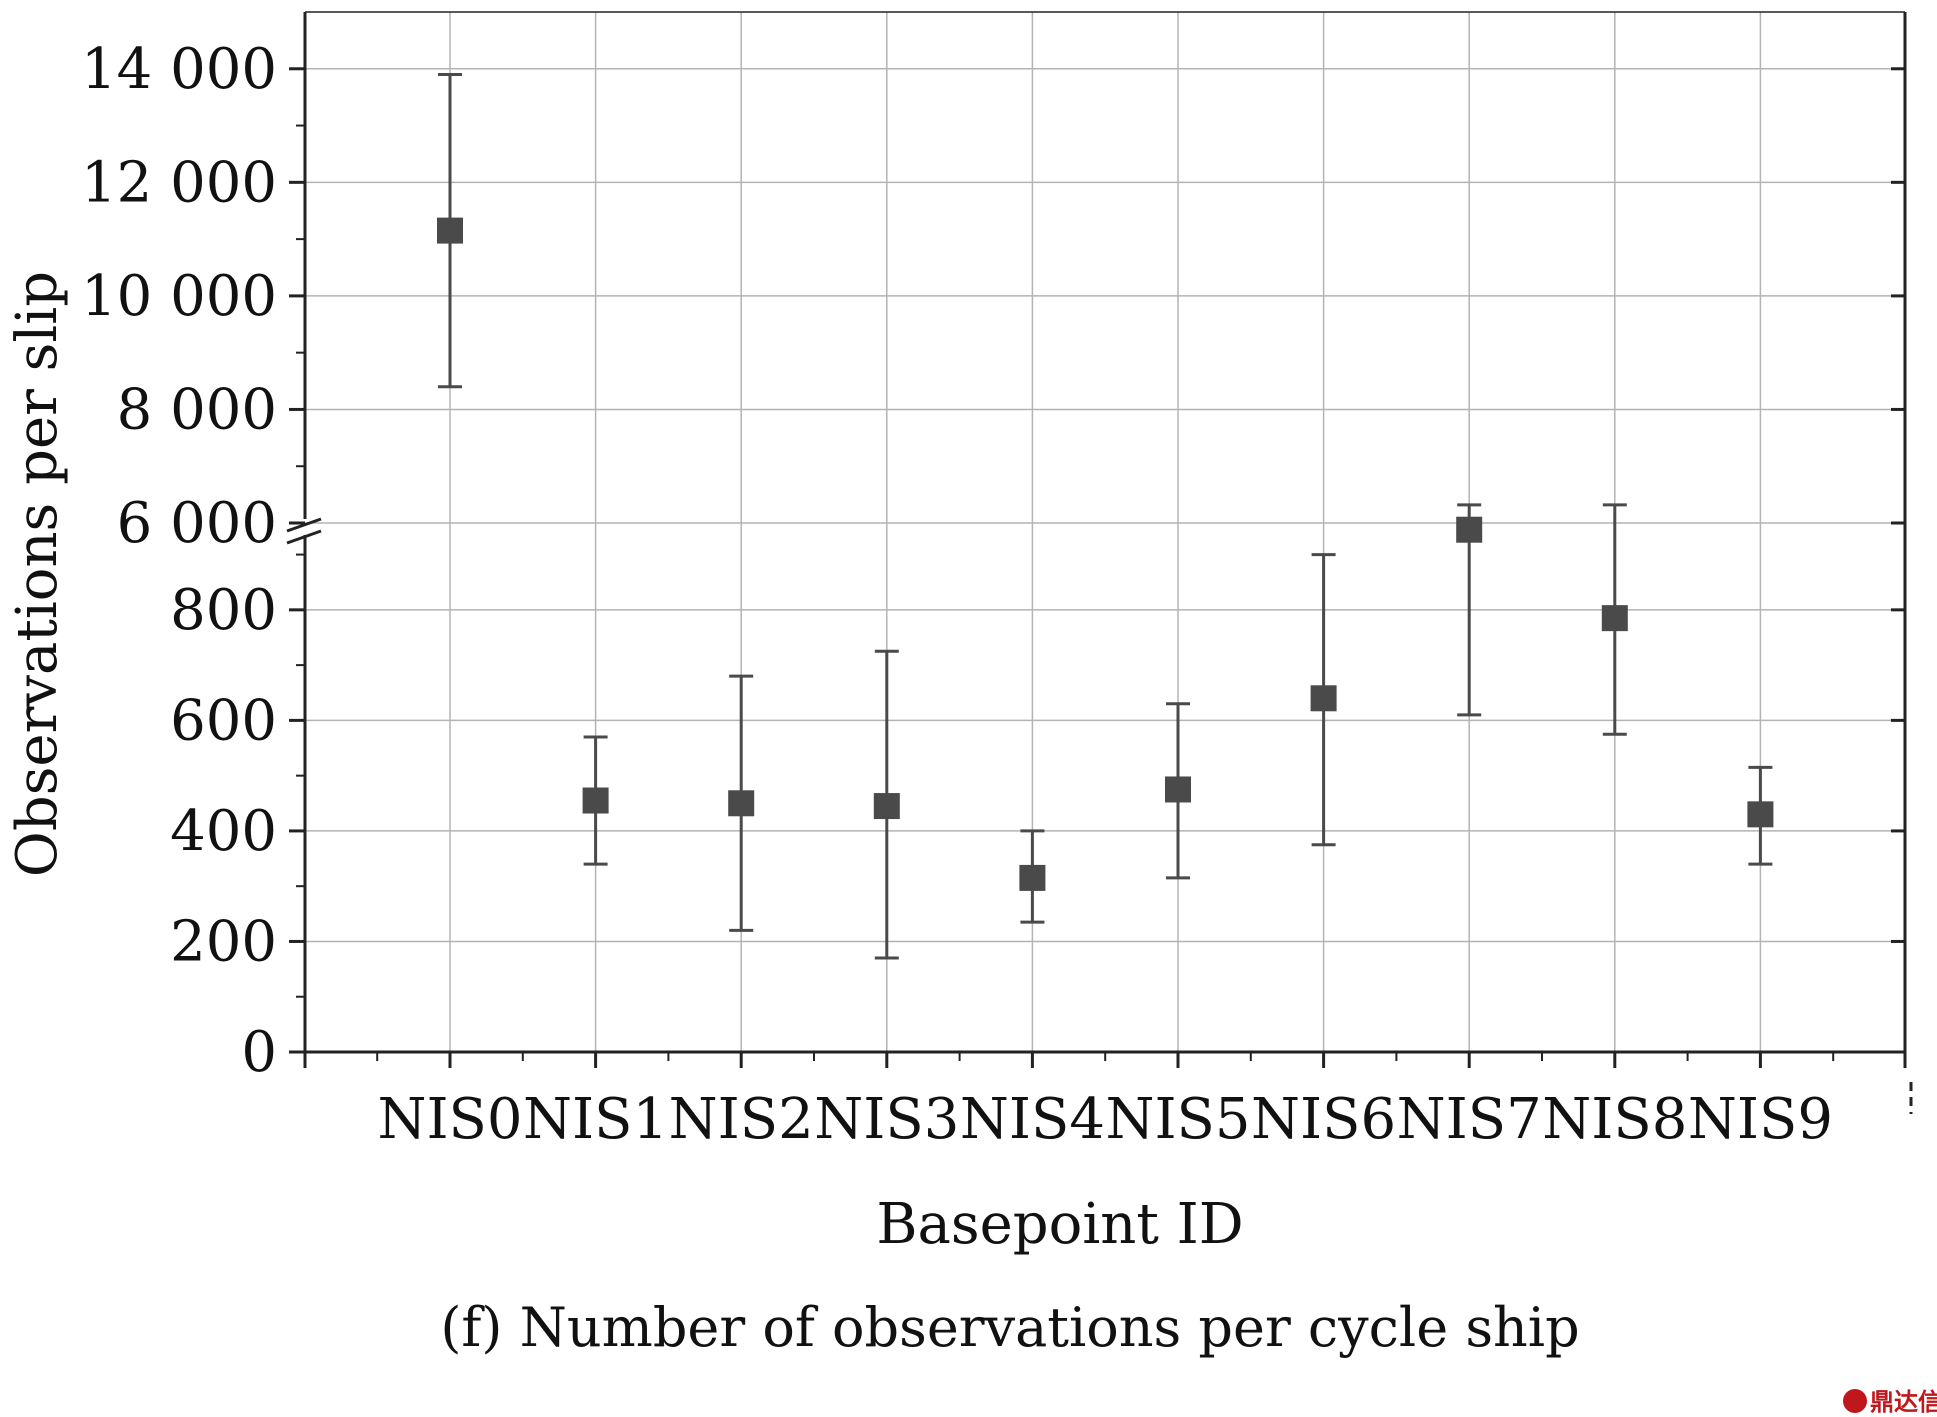 The width and height of the screenshot is (1937, 1417). What do you see at coordinates (1469, 1119) in the screenshot?
I see `x-tick-label: NIS7` at bounding box center [1469, 1119].